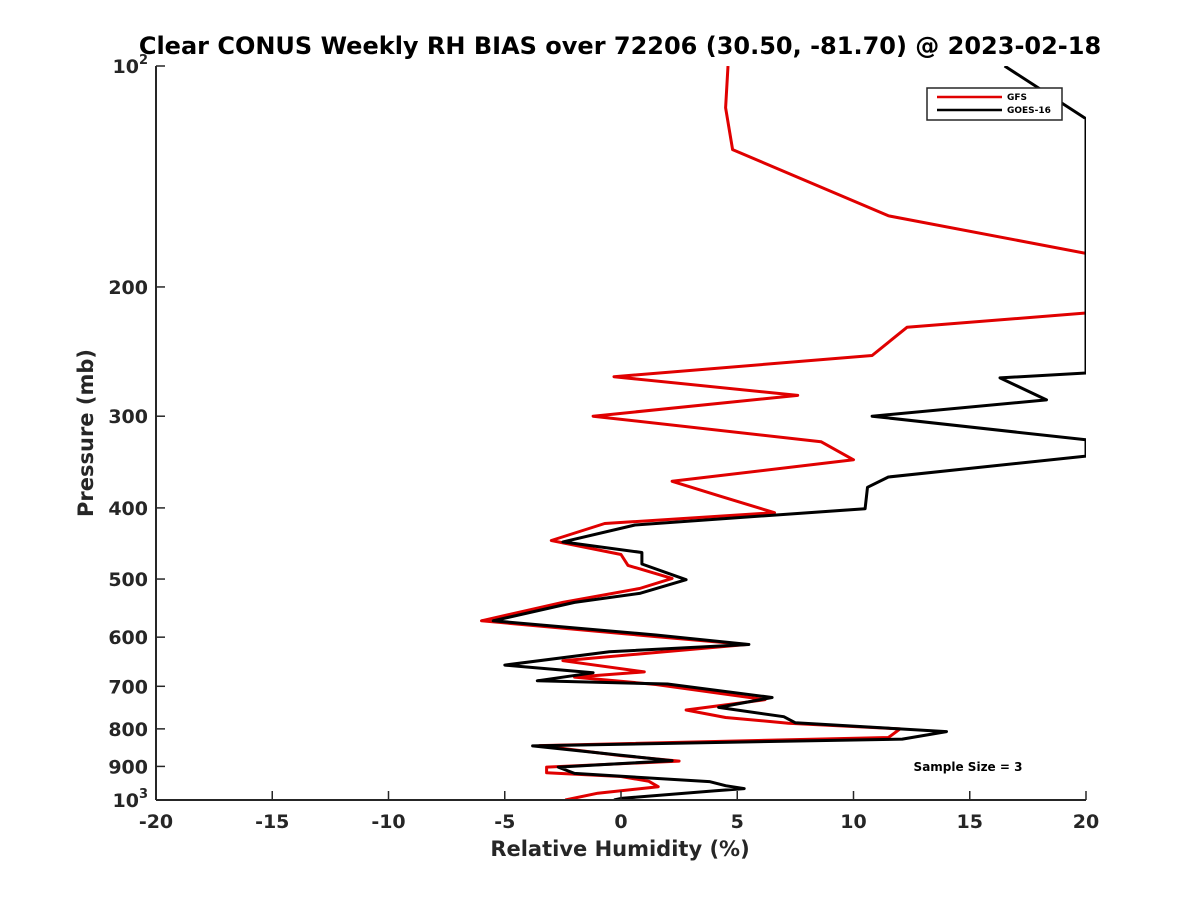 The height and width of the screenshot is (900, 1200). Describe the element at coordinates (156, 822) in the screenshot. I see `x-tick-label: -20` at that location.